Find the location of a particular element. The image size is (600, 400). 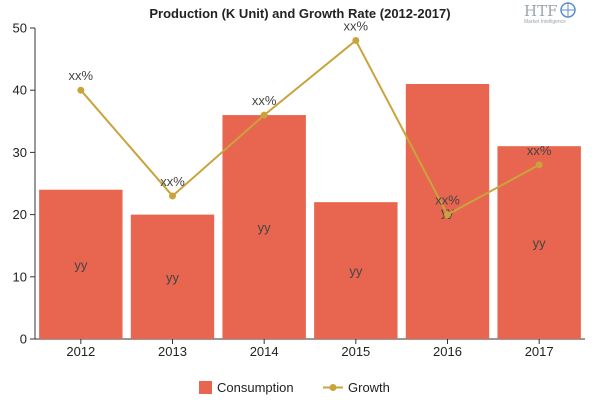

brand-logo: HTF Market Intelligence is located at coordinates (550, 13).